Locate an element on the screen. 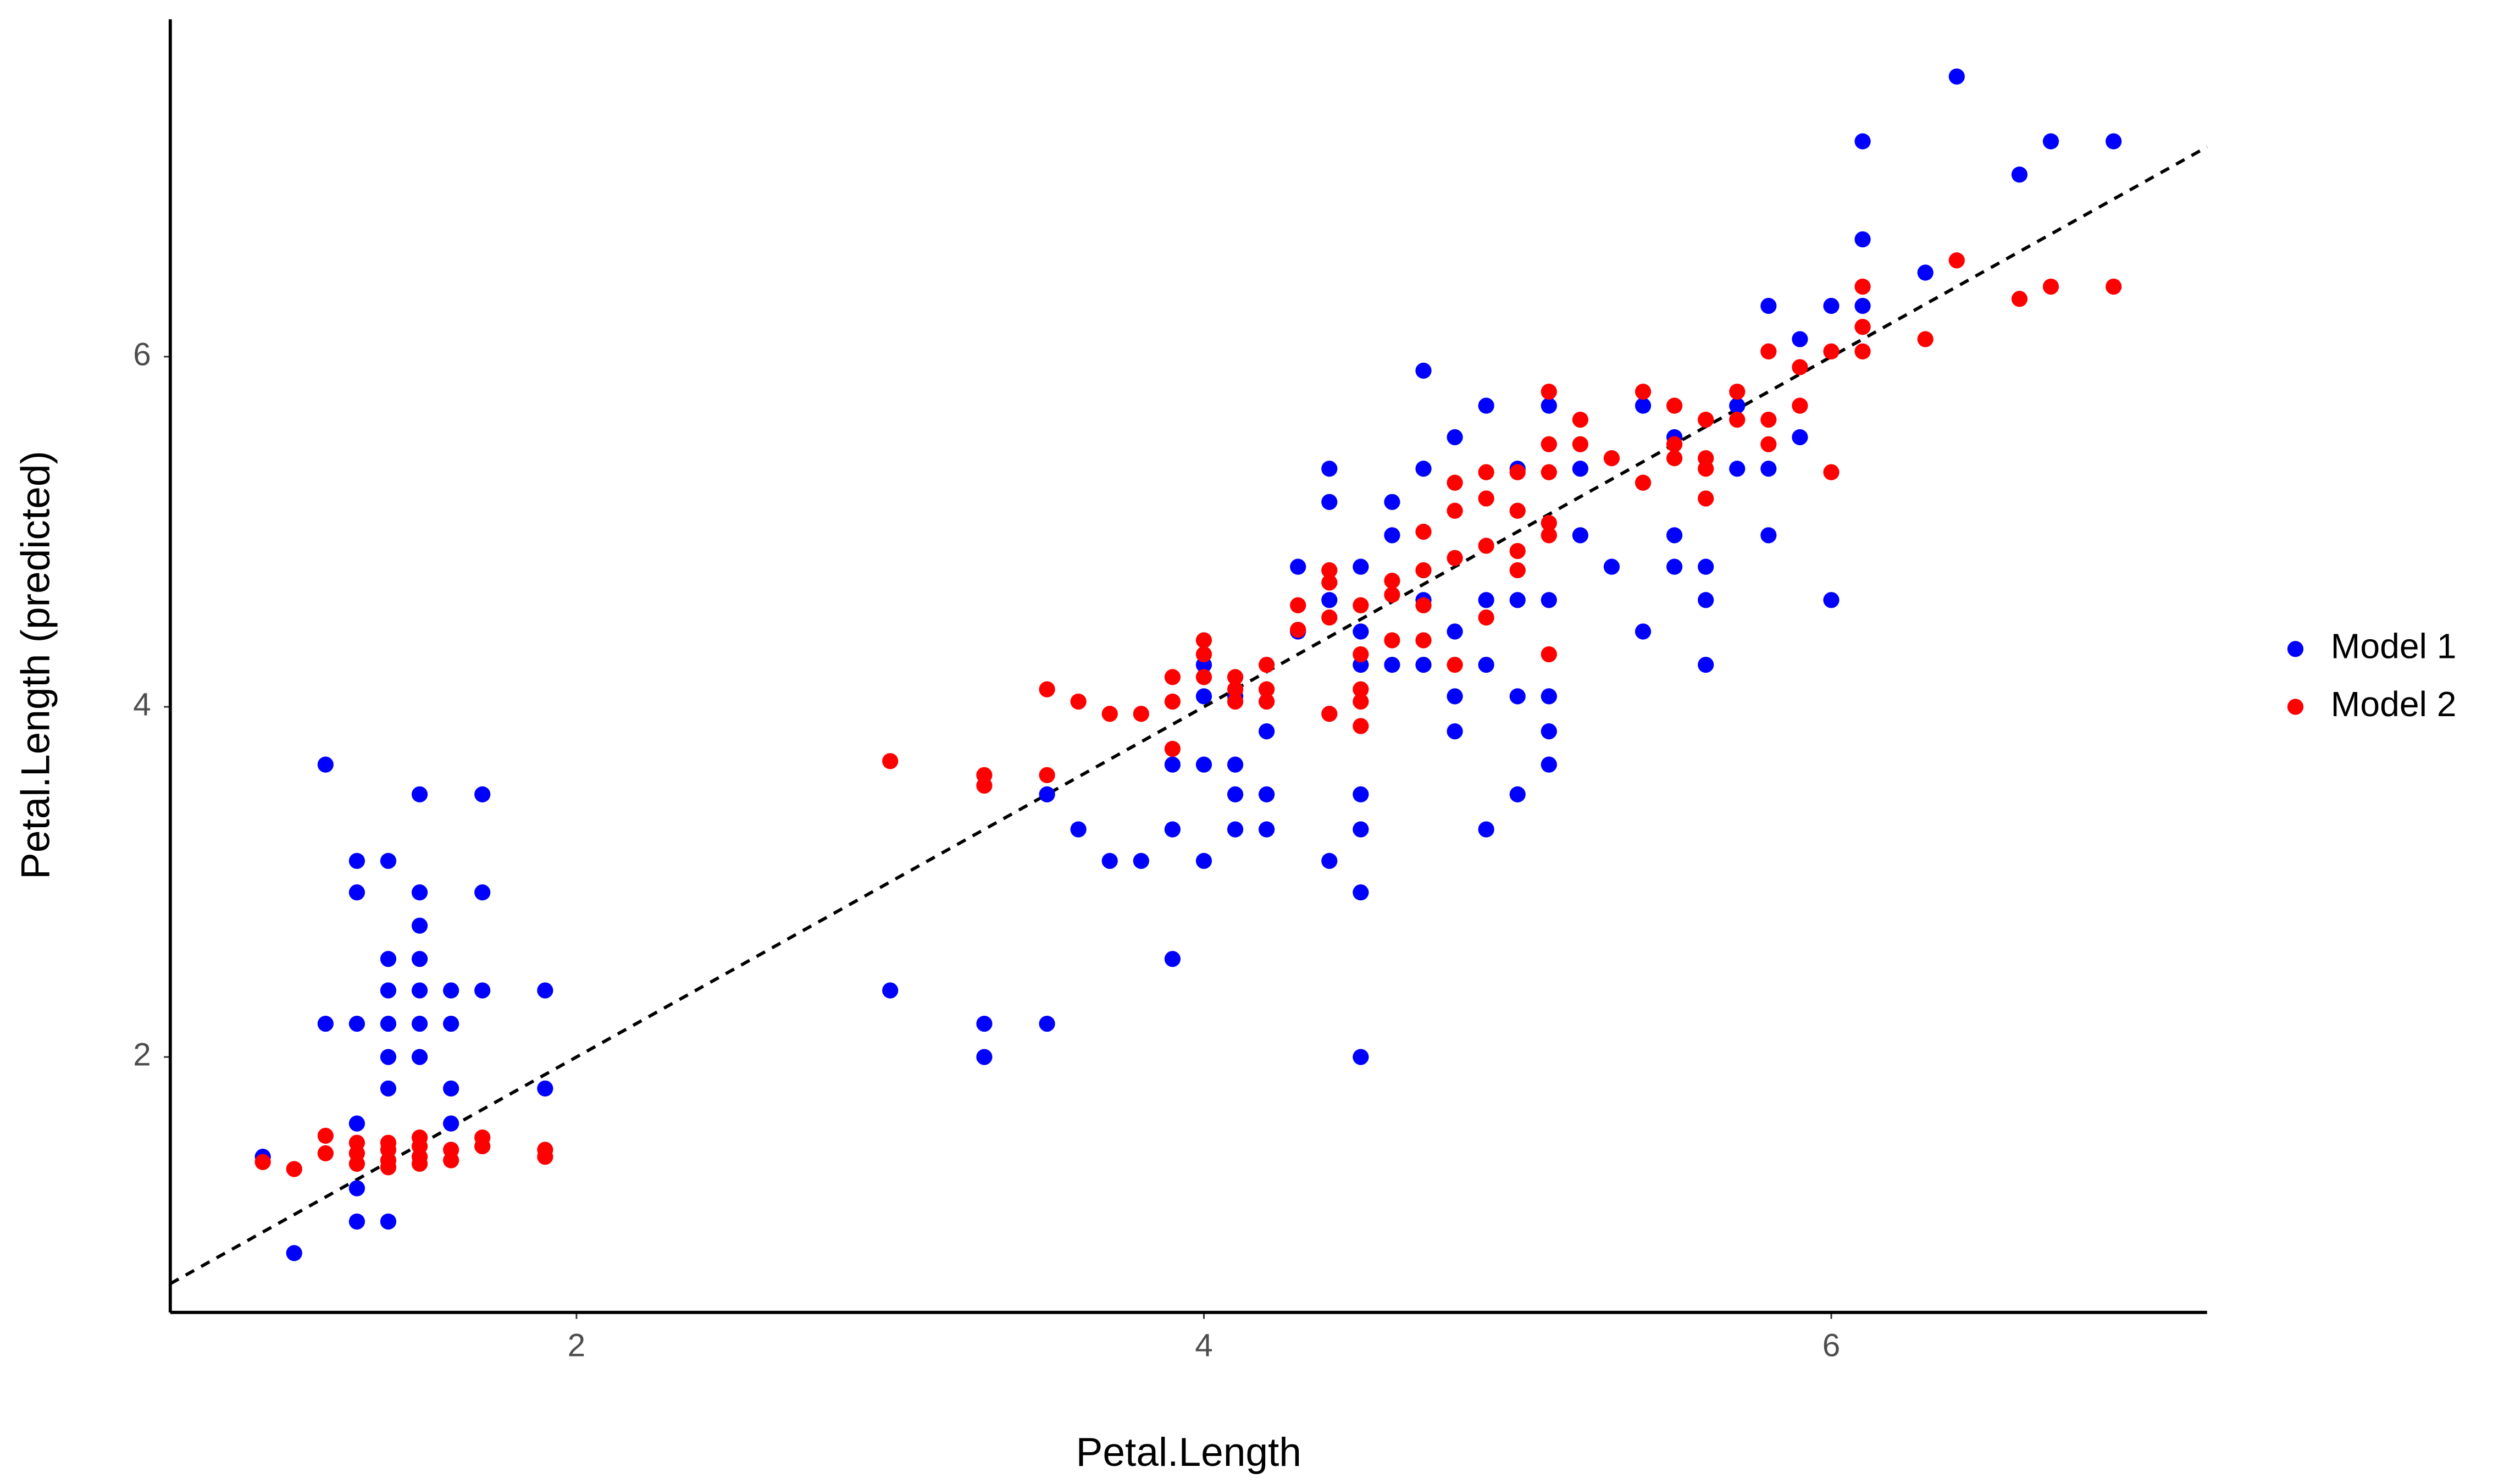  legend-label: Model 2 is located at coordinates (2394, 704).